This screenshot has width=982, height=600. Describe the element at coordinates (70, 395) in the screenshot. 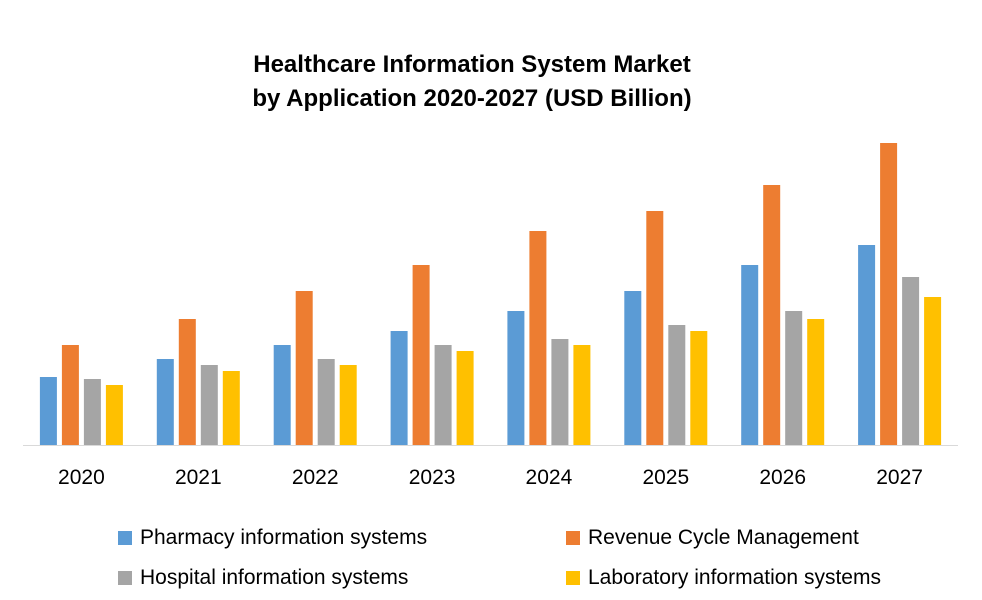

I see `bar-revenue-cycle-management-2020` at that location.